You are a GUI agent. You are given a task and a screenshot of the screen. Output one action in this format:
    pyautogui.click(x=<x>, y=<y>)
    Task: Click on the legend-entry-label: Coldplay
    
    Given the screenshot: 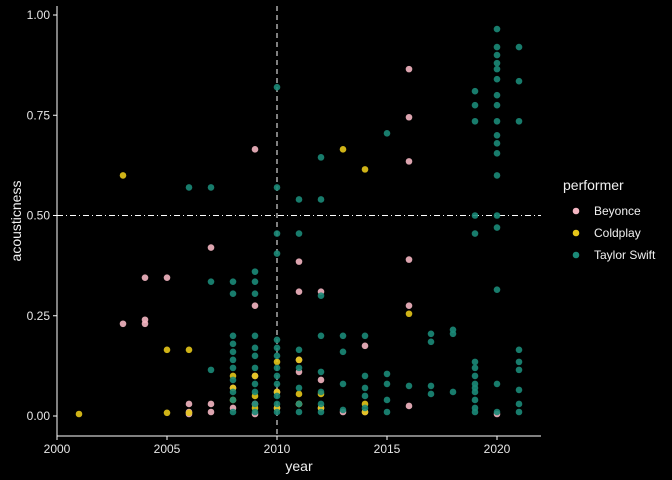 What is the action you would take?
    pyautogui.click(x=617, y=233)
    